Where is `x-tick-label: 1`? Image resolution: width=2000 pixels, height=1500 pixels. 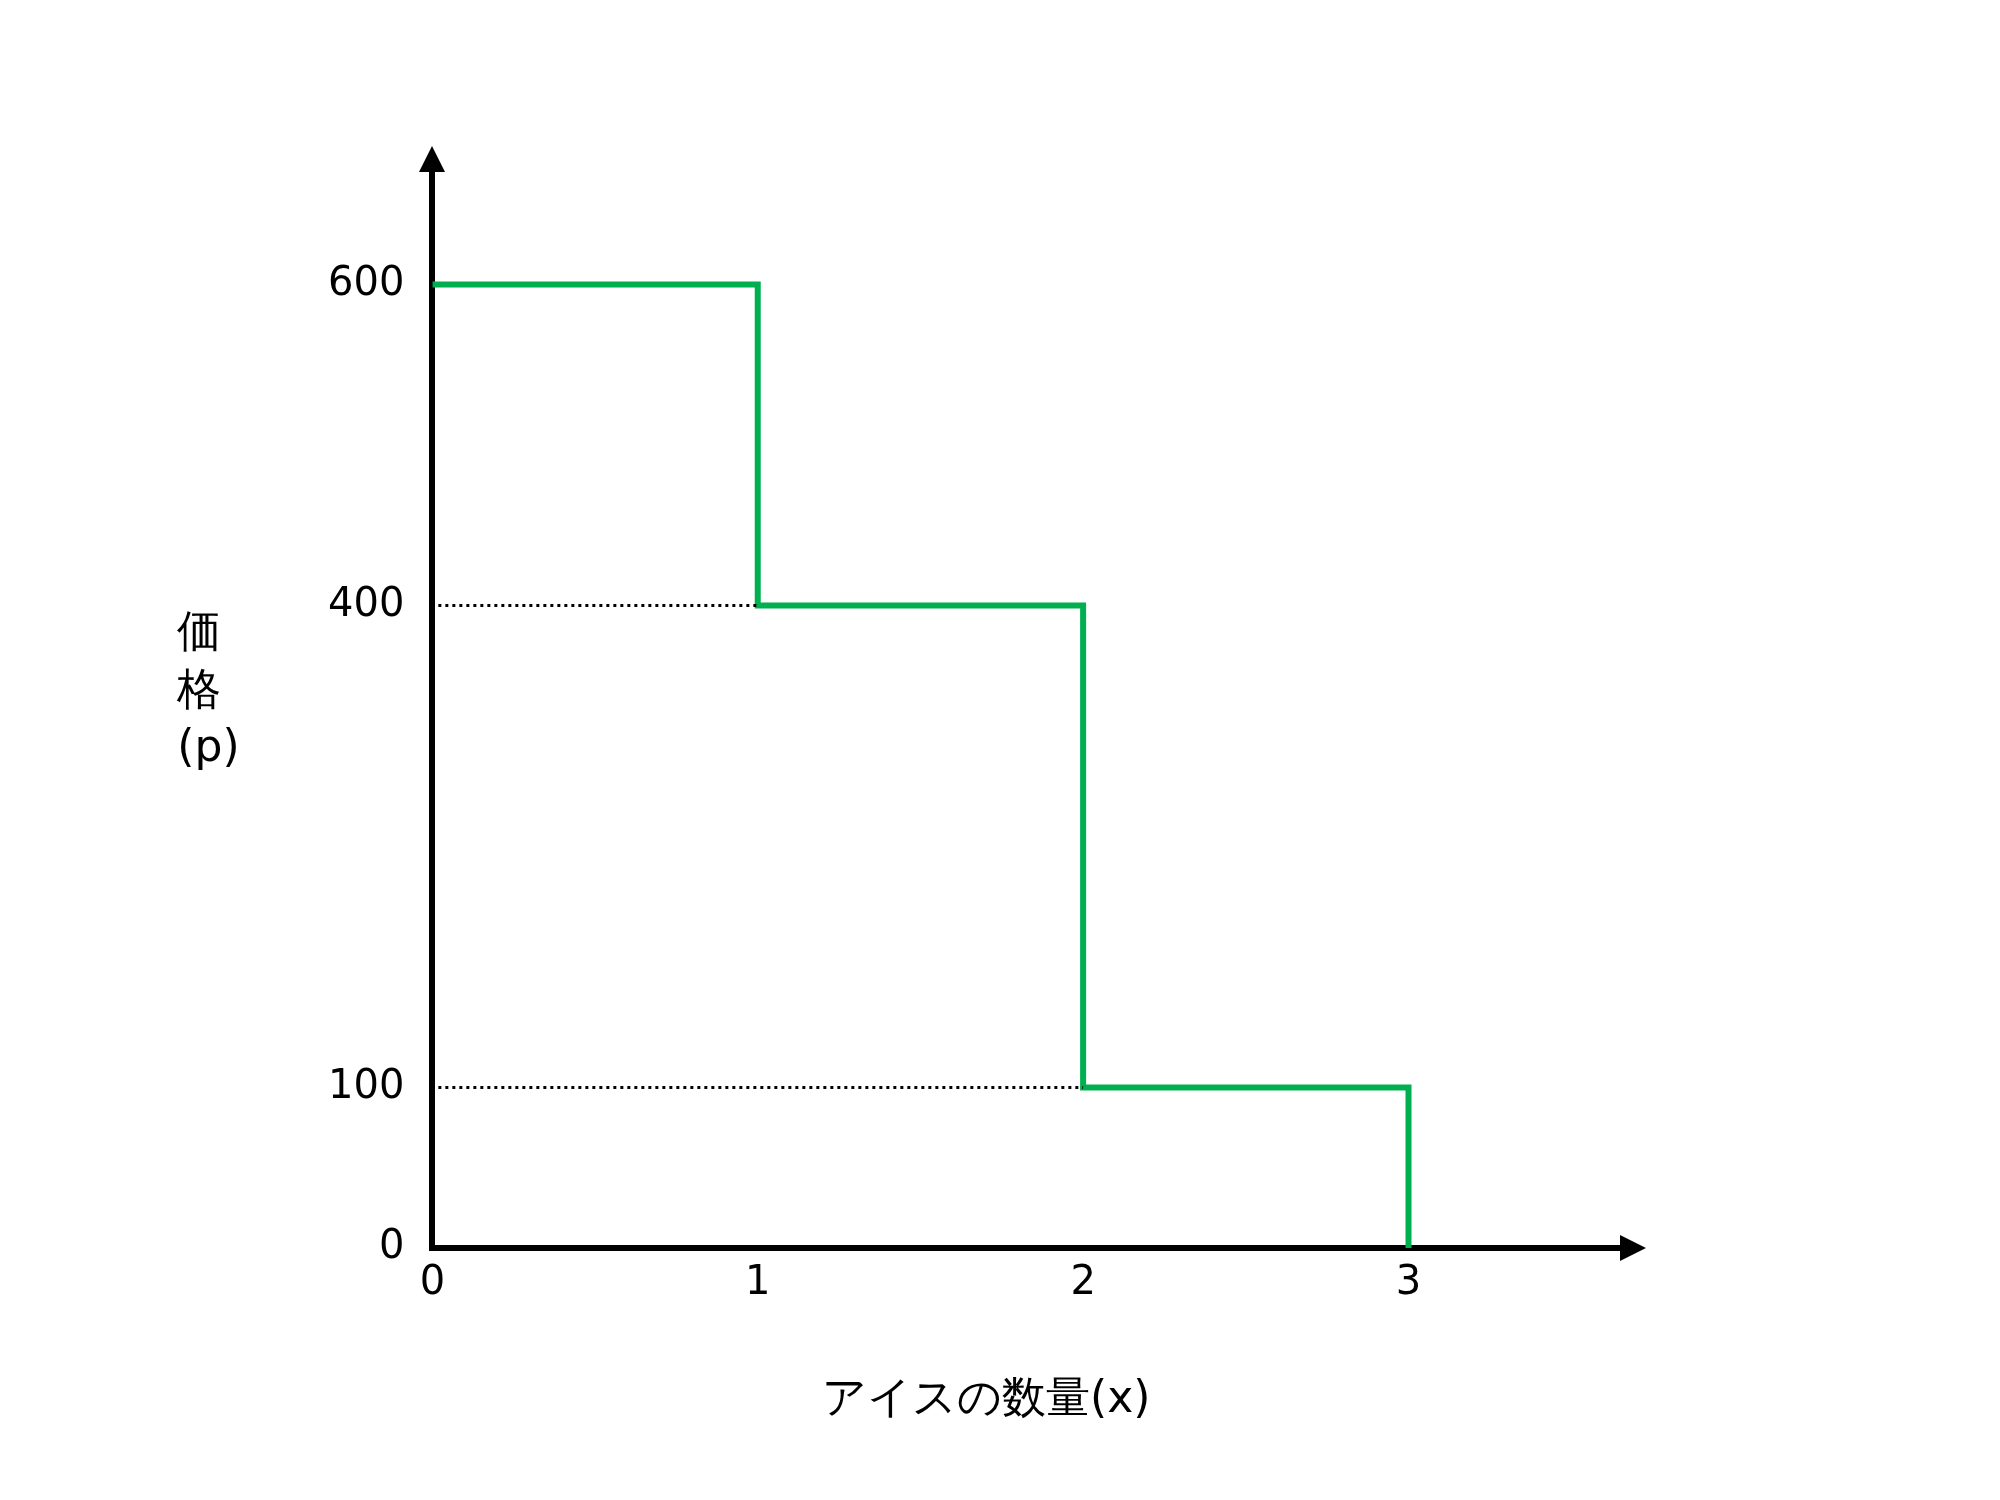 x-tick-label: 1 is located at coordinates (758, 1280).